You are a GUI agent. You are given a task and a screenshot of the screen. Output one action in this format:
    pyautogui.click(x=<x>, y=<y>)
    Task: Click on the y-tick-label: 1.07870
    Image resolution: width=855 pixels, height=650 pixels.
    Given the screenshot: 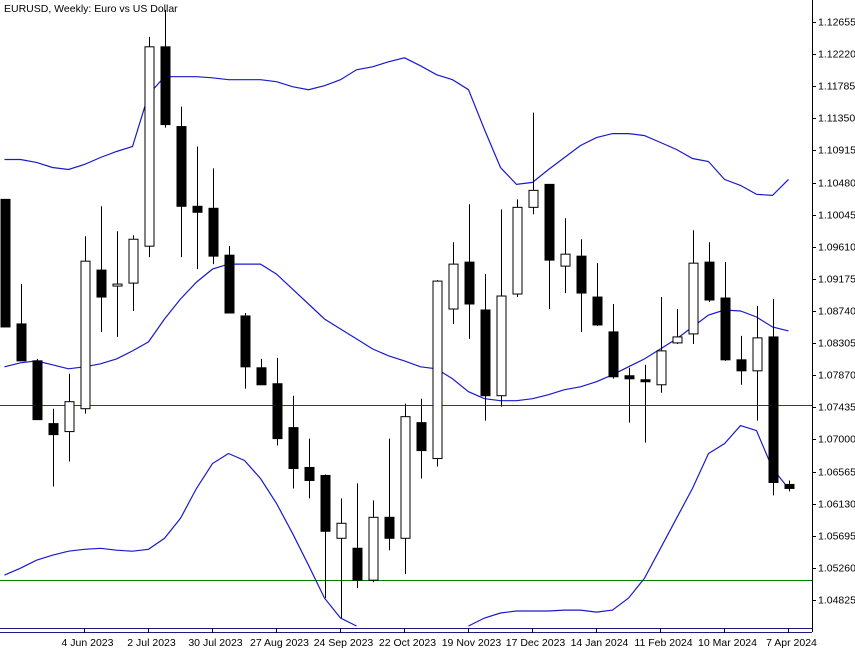 What is the action you would take?
    pyautogui.click(x=836, y=375)
    